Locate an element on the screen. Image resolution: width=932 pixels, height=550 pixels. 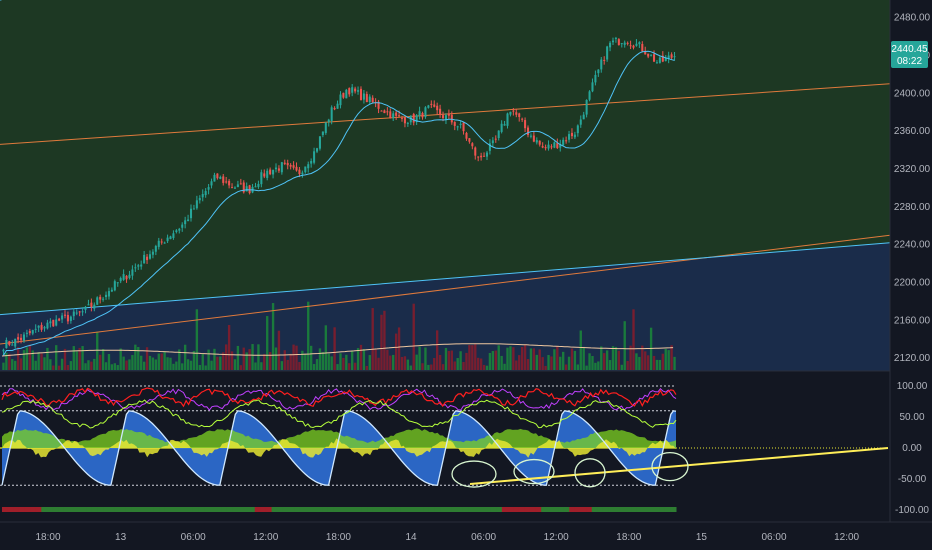
price-tick-label: 2320.00 is located at coordinates (912, 169).